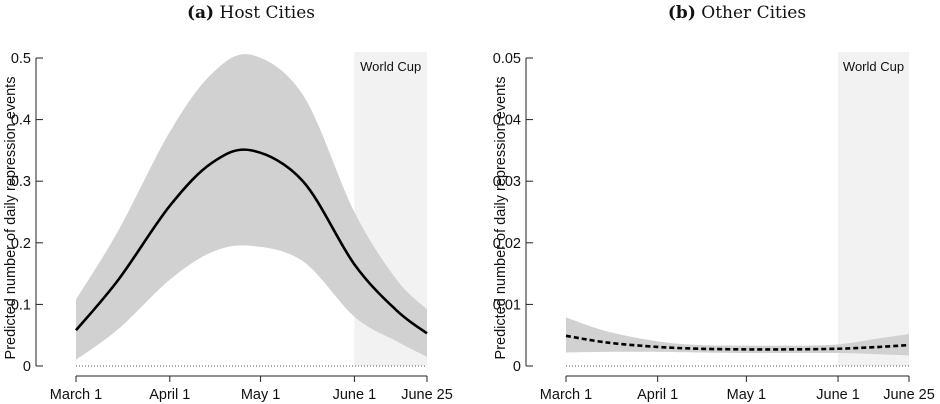 This screenshot has height=404, width=940. What do you see at coordinates (21, 182) in the screenshot?
I see `y-tick-label: 0.3` at bounding box center [21, 182].